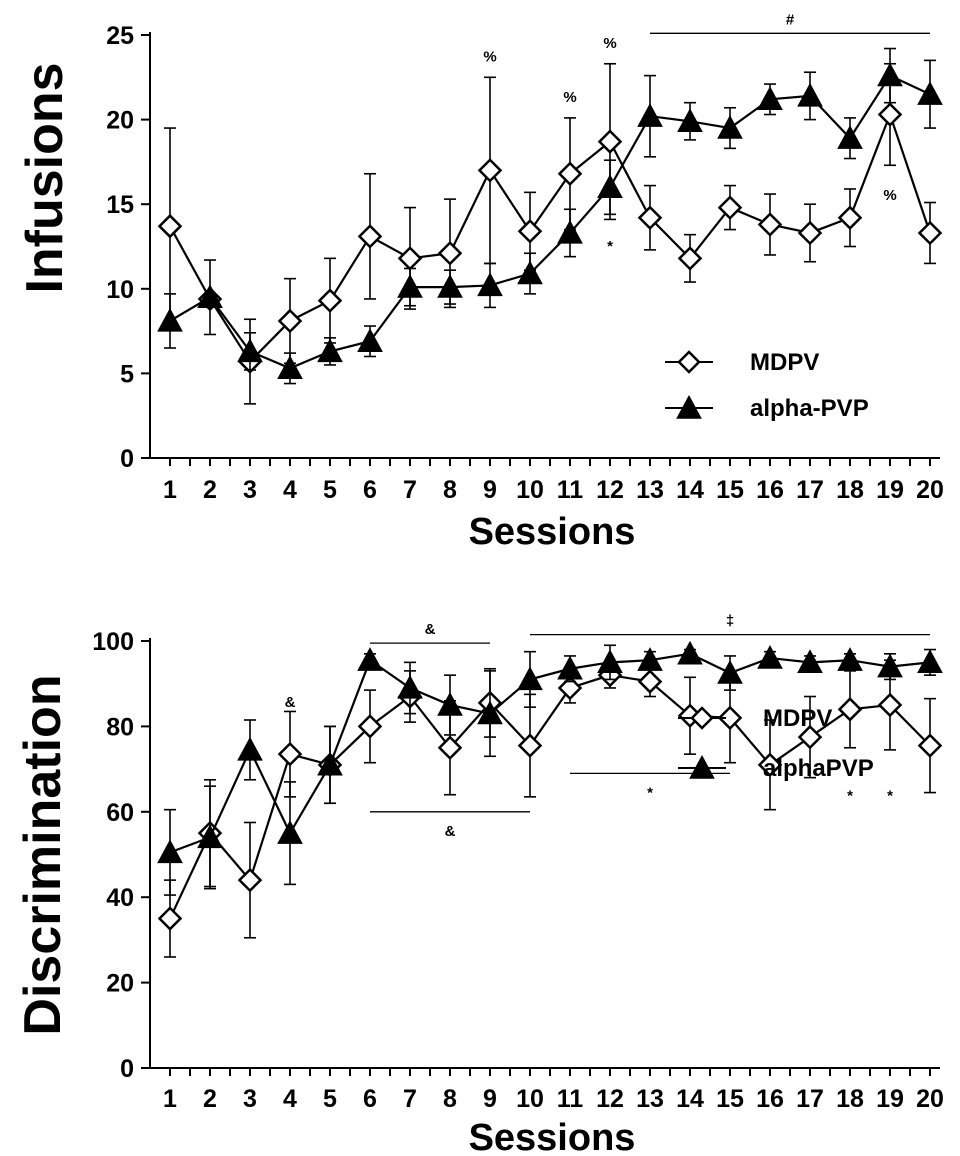 The width and height of the screenshot is (960, 1156). What do you see at coordinates (890, 1099) in the screenshot?
I see `x-tick-label: 19` at bounding box center [890, 1099].